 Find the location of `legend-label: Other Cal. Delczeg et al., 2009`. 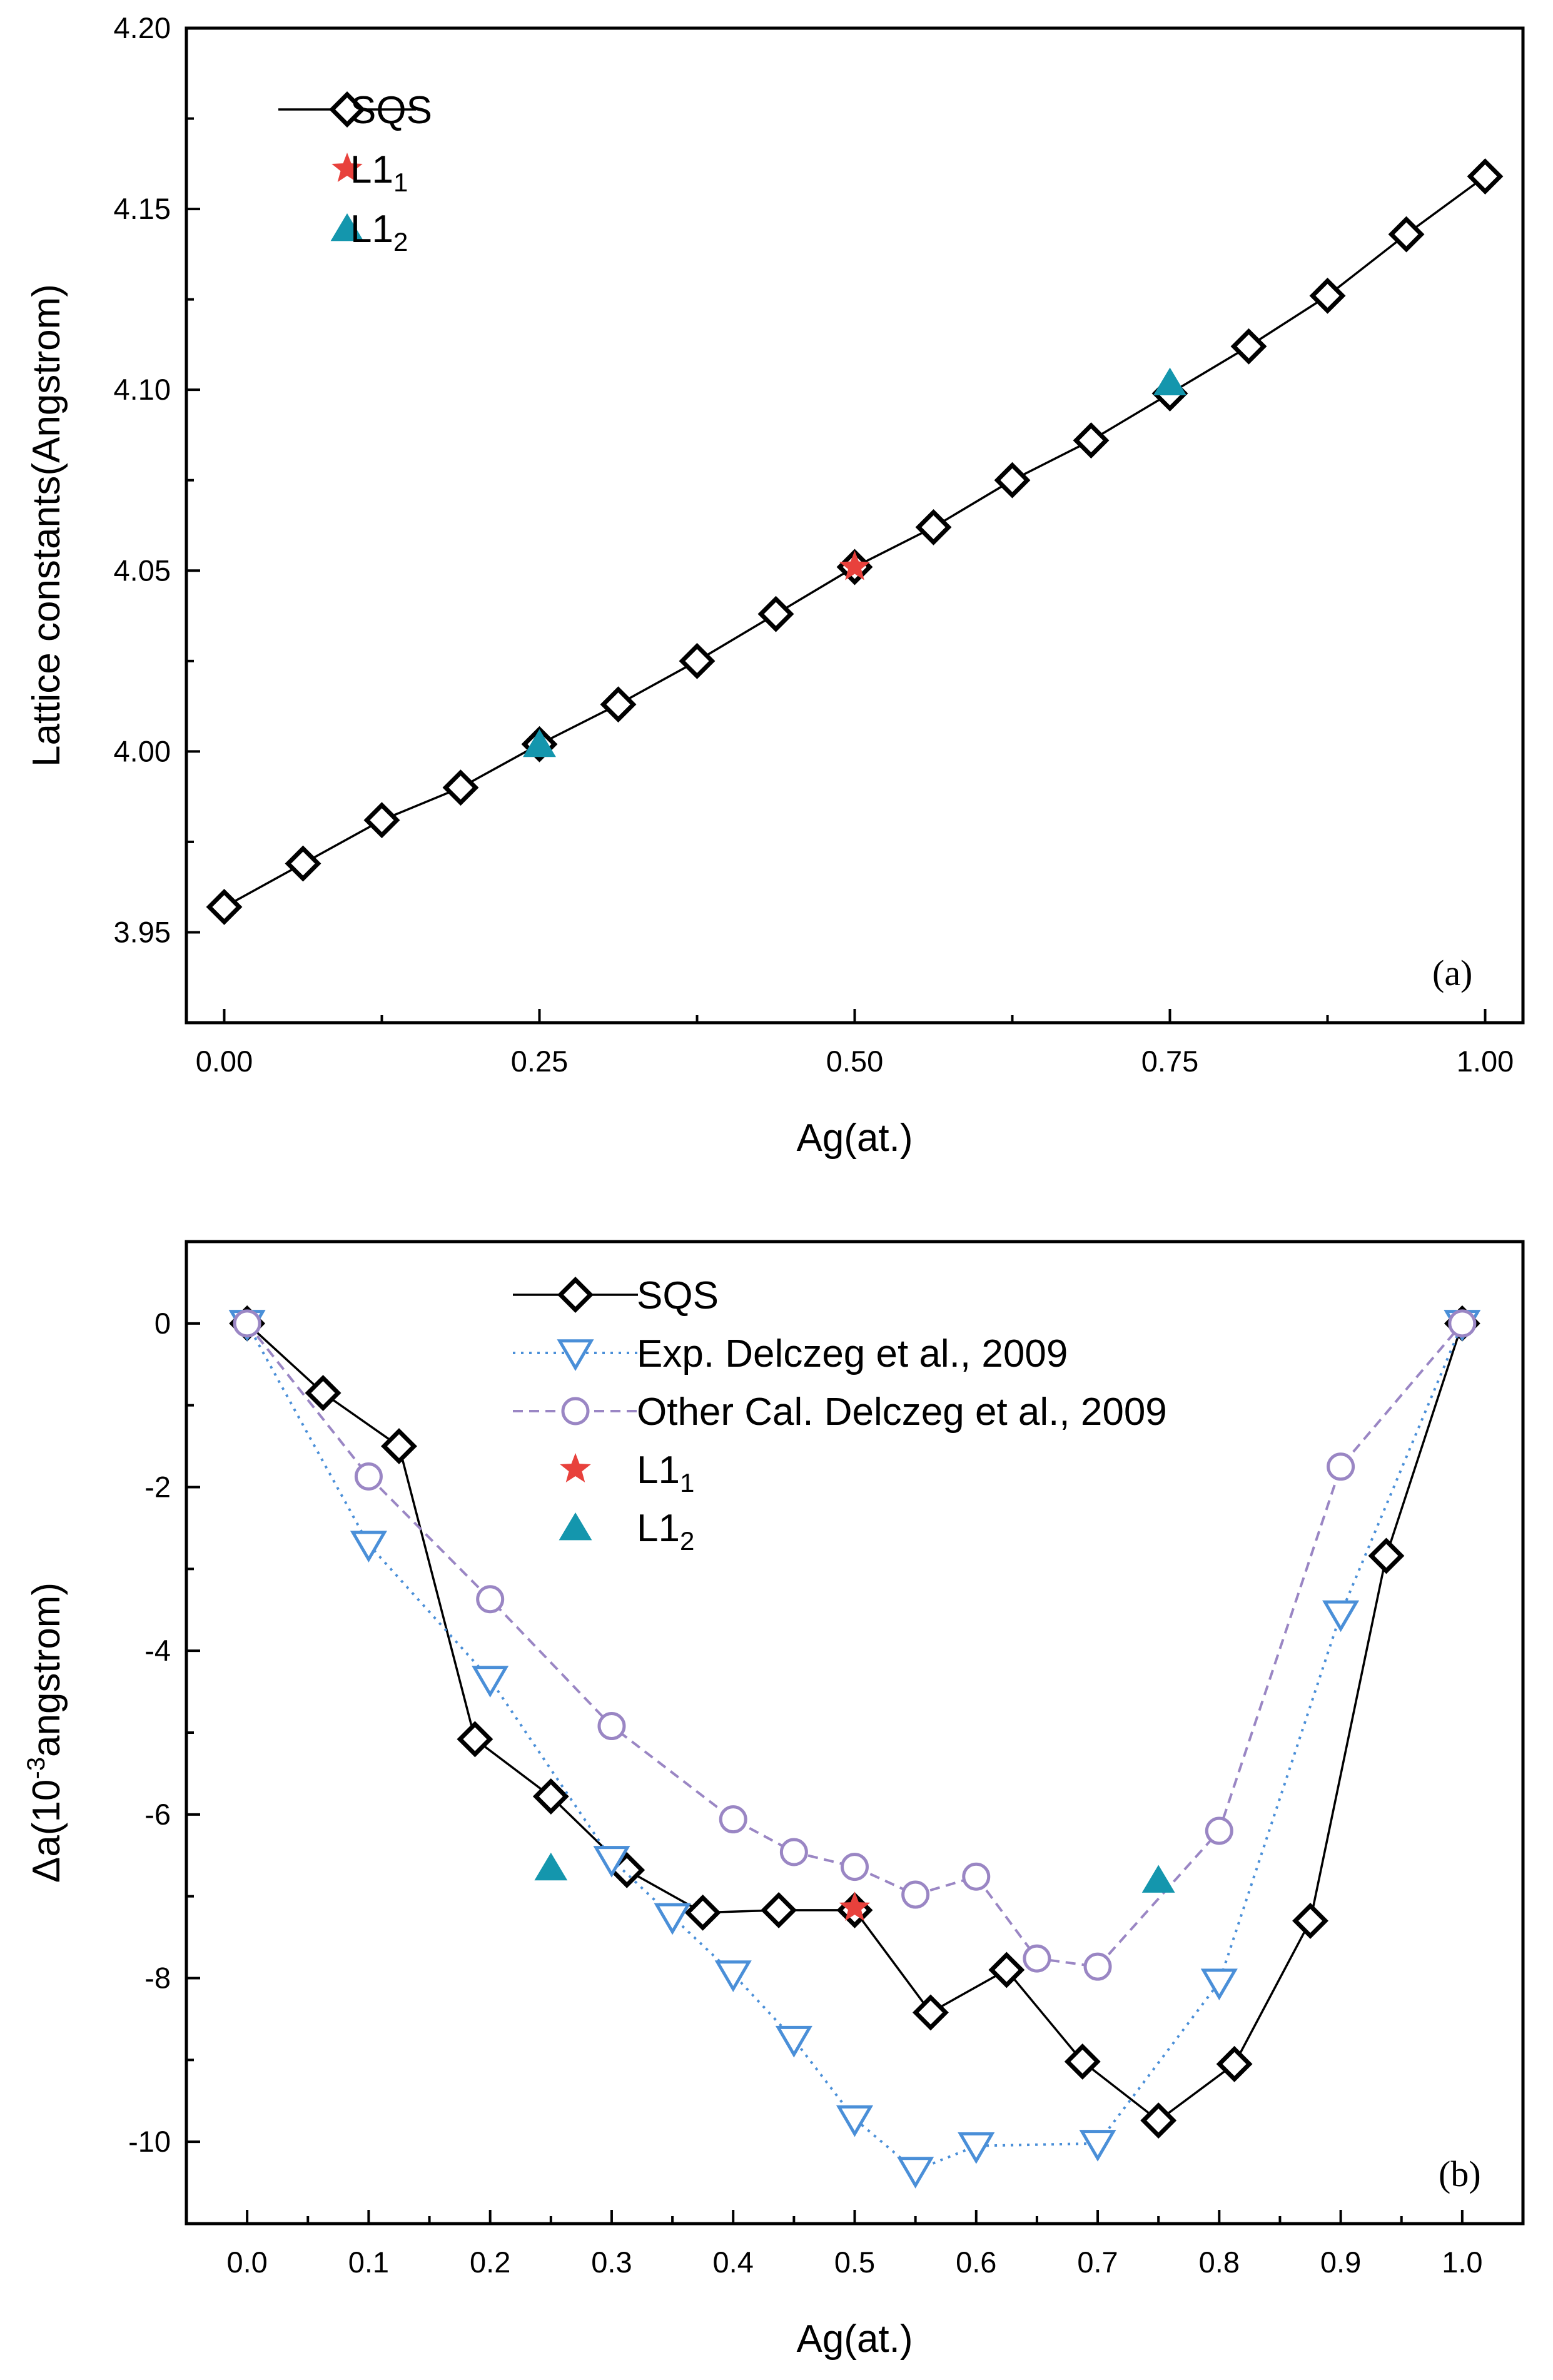

legend-label: Other Cal. Delczeg et al., 2009 is located at coordinates (902, 1412).